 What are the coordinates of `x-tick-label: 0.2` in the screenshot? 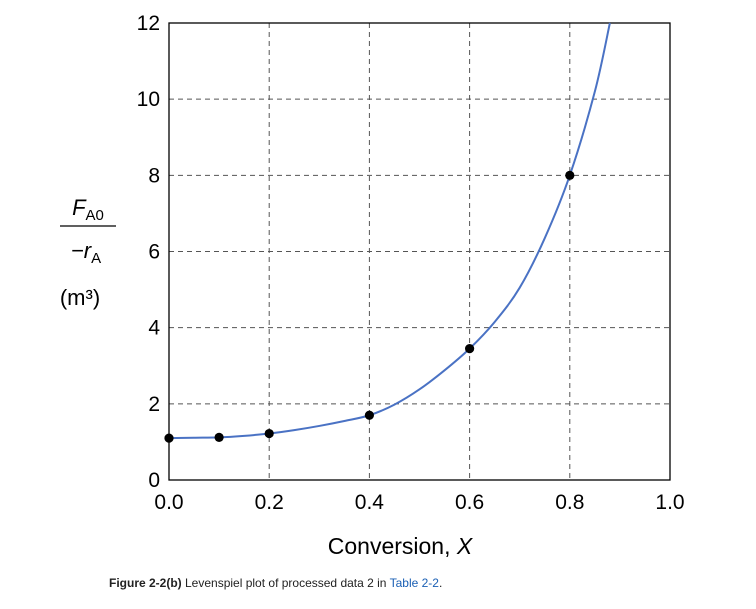 It's located at (269, 502).